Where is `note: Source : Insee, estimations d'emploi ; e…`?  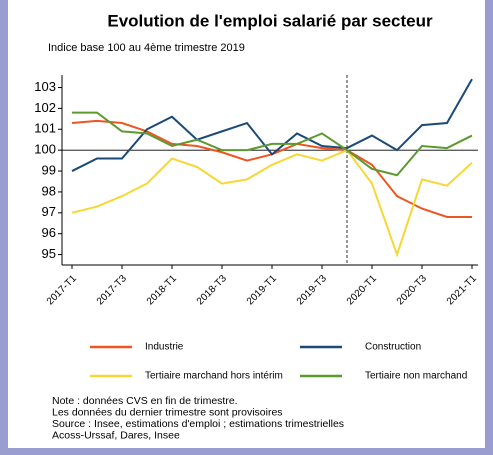 note: Source : Insee, estimations d'emploi ; e… is located at coordinates (198, 424).